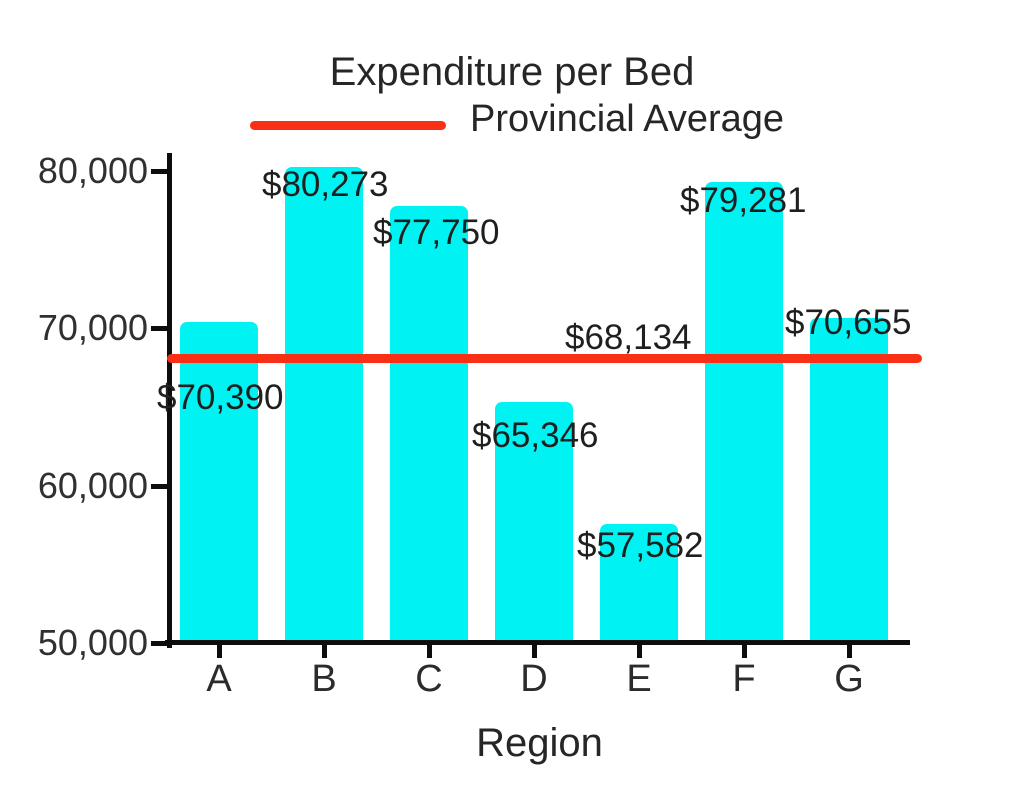 This screenshot has height=809, width=1024. Describe the element at coordinates (639, 584) in the screenshot. I see `bar-region-E` at that location.